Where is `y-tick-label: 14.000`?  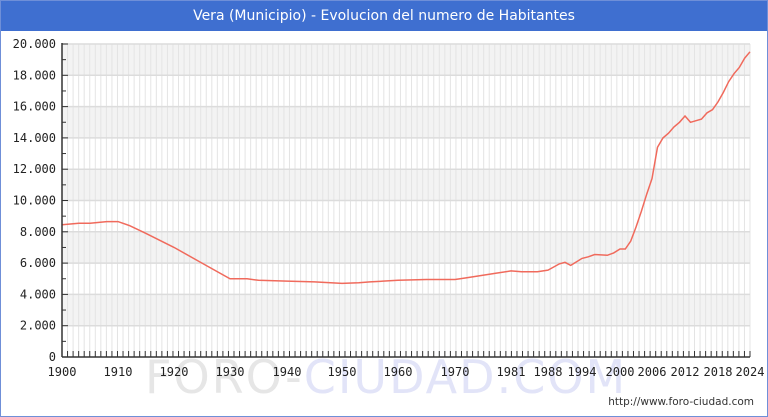
y-tick-label: 14.000 is located at coordinates (34, 138).